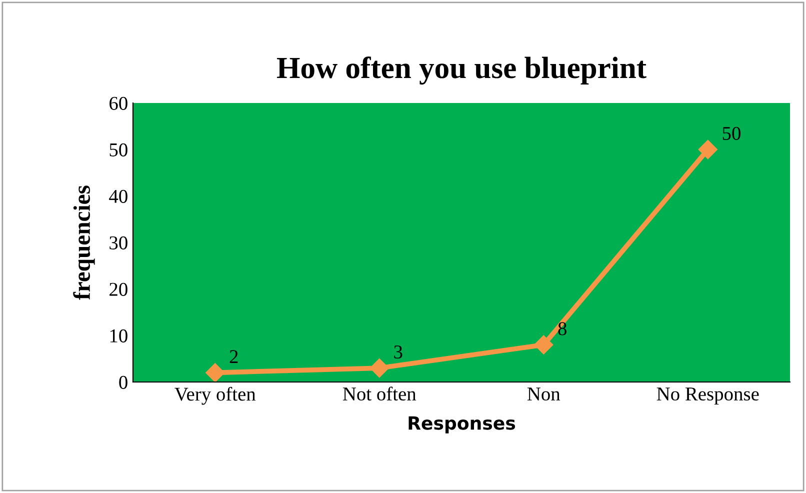 The width and height of the screenshot is (806, 493). What do you see at coordinates (119, 289) in the screenshot?
I see `y-tick-label: 20` at bounding box center [119, 289].